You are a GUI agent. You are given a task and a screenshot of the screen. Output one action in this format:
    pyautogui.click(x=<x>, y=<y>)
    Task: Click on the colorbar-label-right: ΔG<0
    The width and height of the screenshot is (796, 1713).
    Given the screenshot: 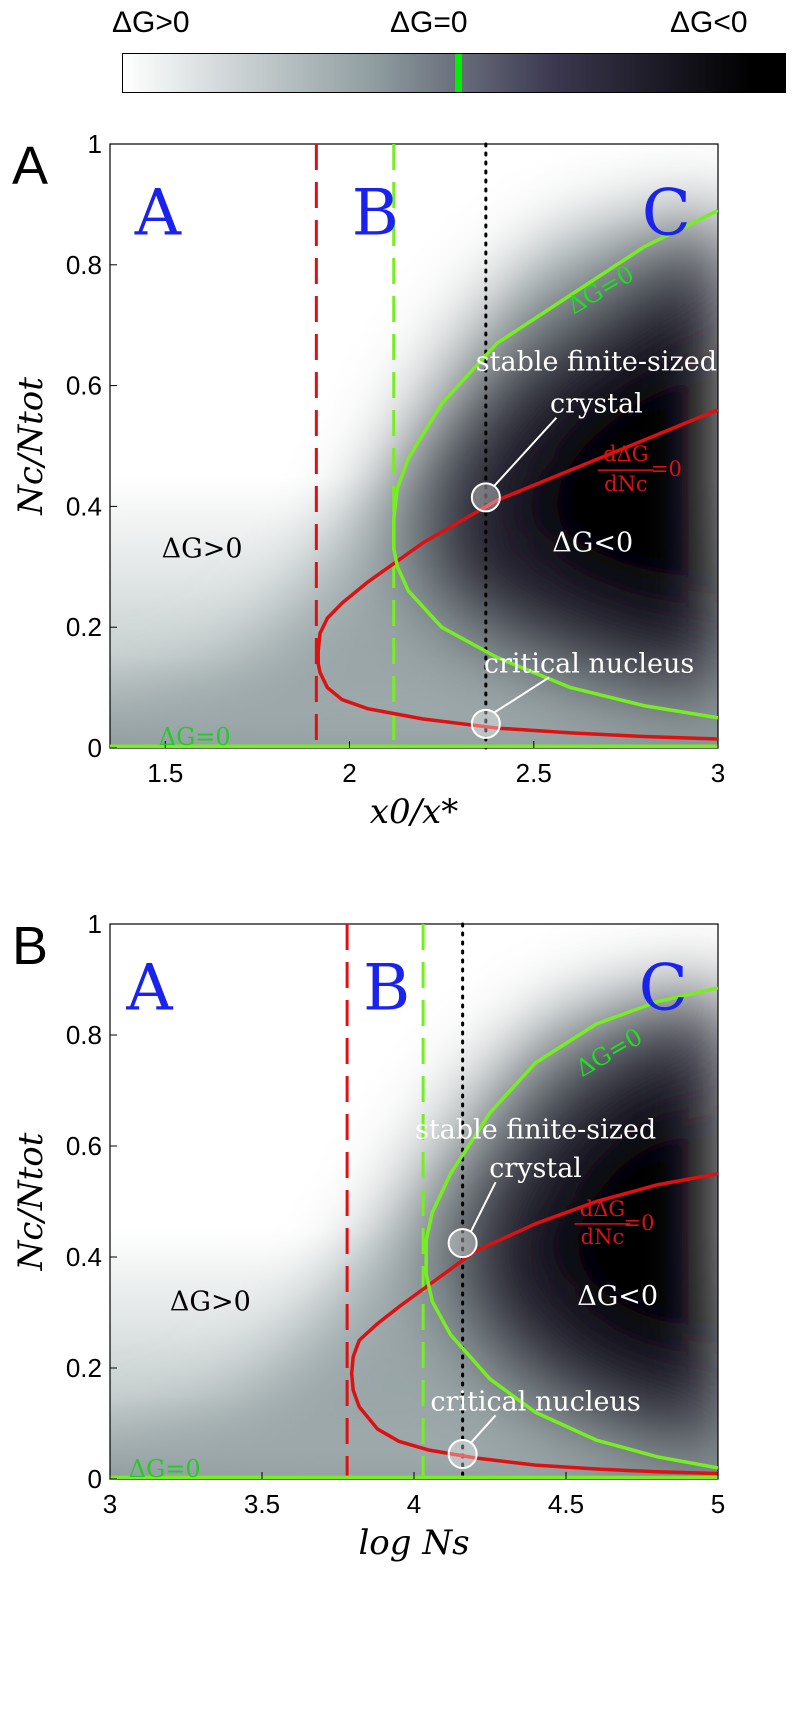 What is the action you would take?
    pyautogui.click(x=709, y=22)
    